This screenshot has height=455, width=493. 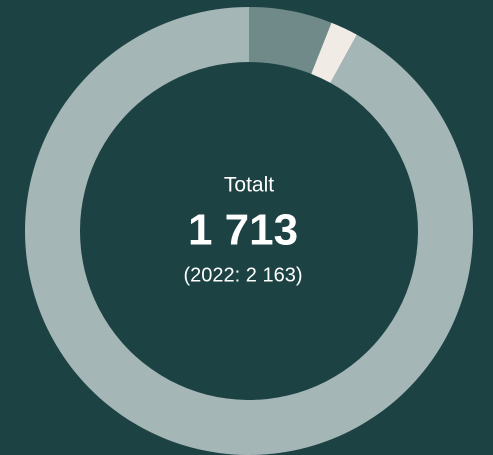 I want to click on center-title: Totalt, so click(x=249, y=185).